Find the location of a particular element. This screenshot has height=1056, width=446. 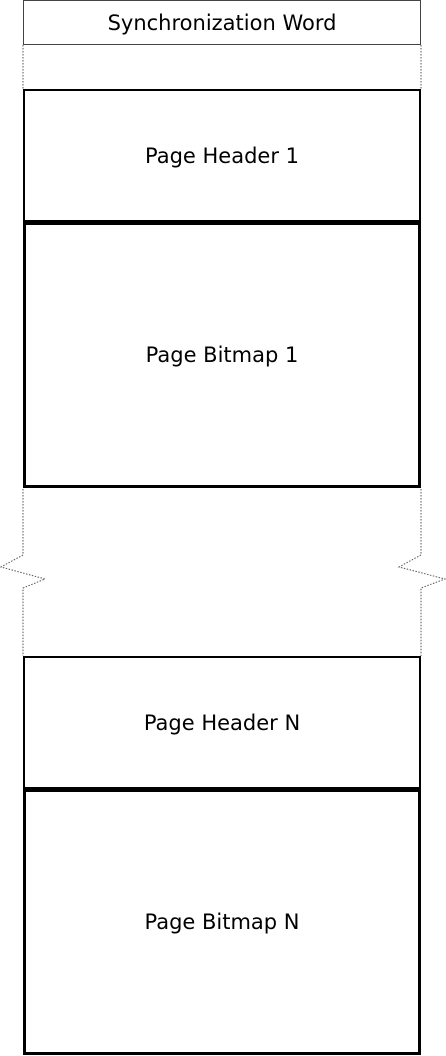

page-header-1-block: Page Header 1 is located at coordinates (222, 155).